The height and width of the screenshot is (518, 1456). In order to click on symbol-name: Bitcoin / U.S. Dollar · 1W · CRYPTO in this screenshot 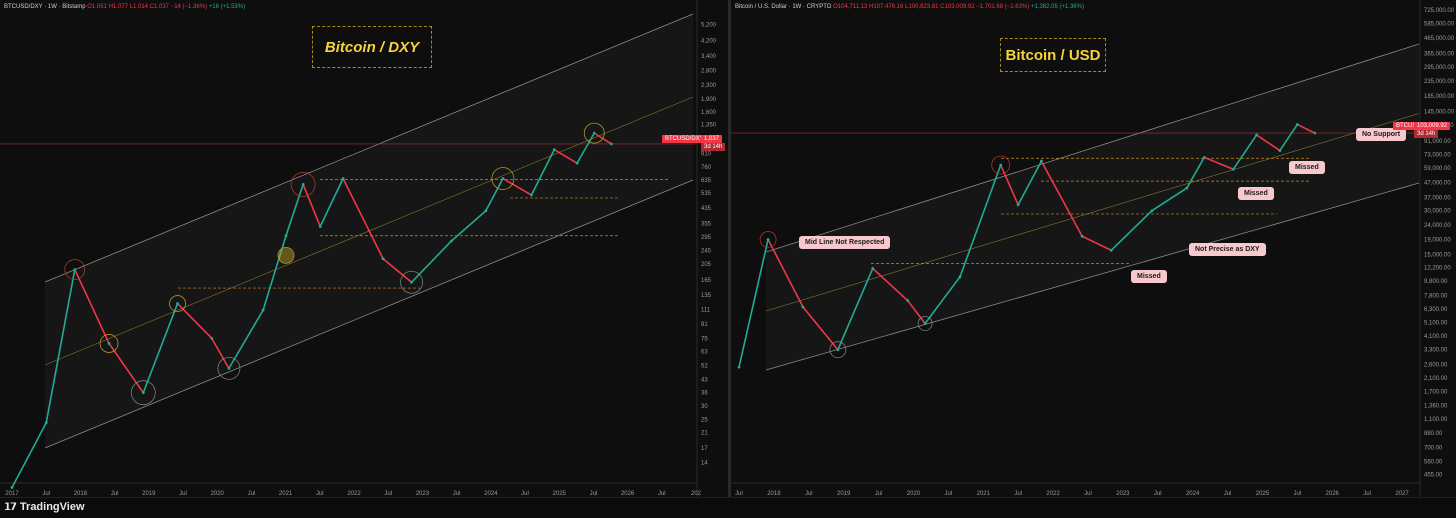, I will do `click(783, 7)`.